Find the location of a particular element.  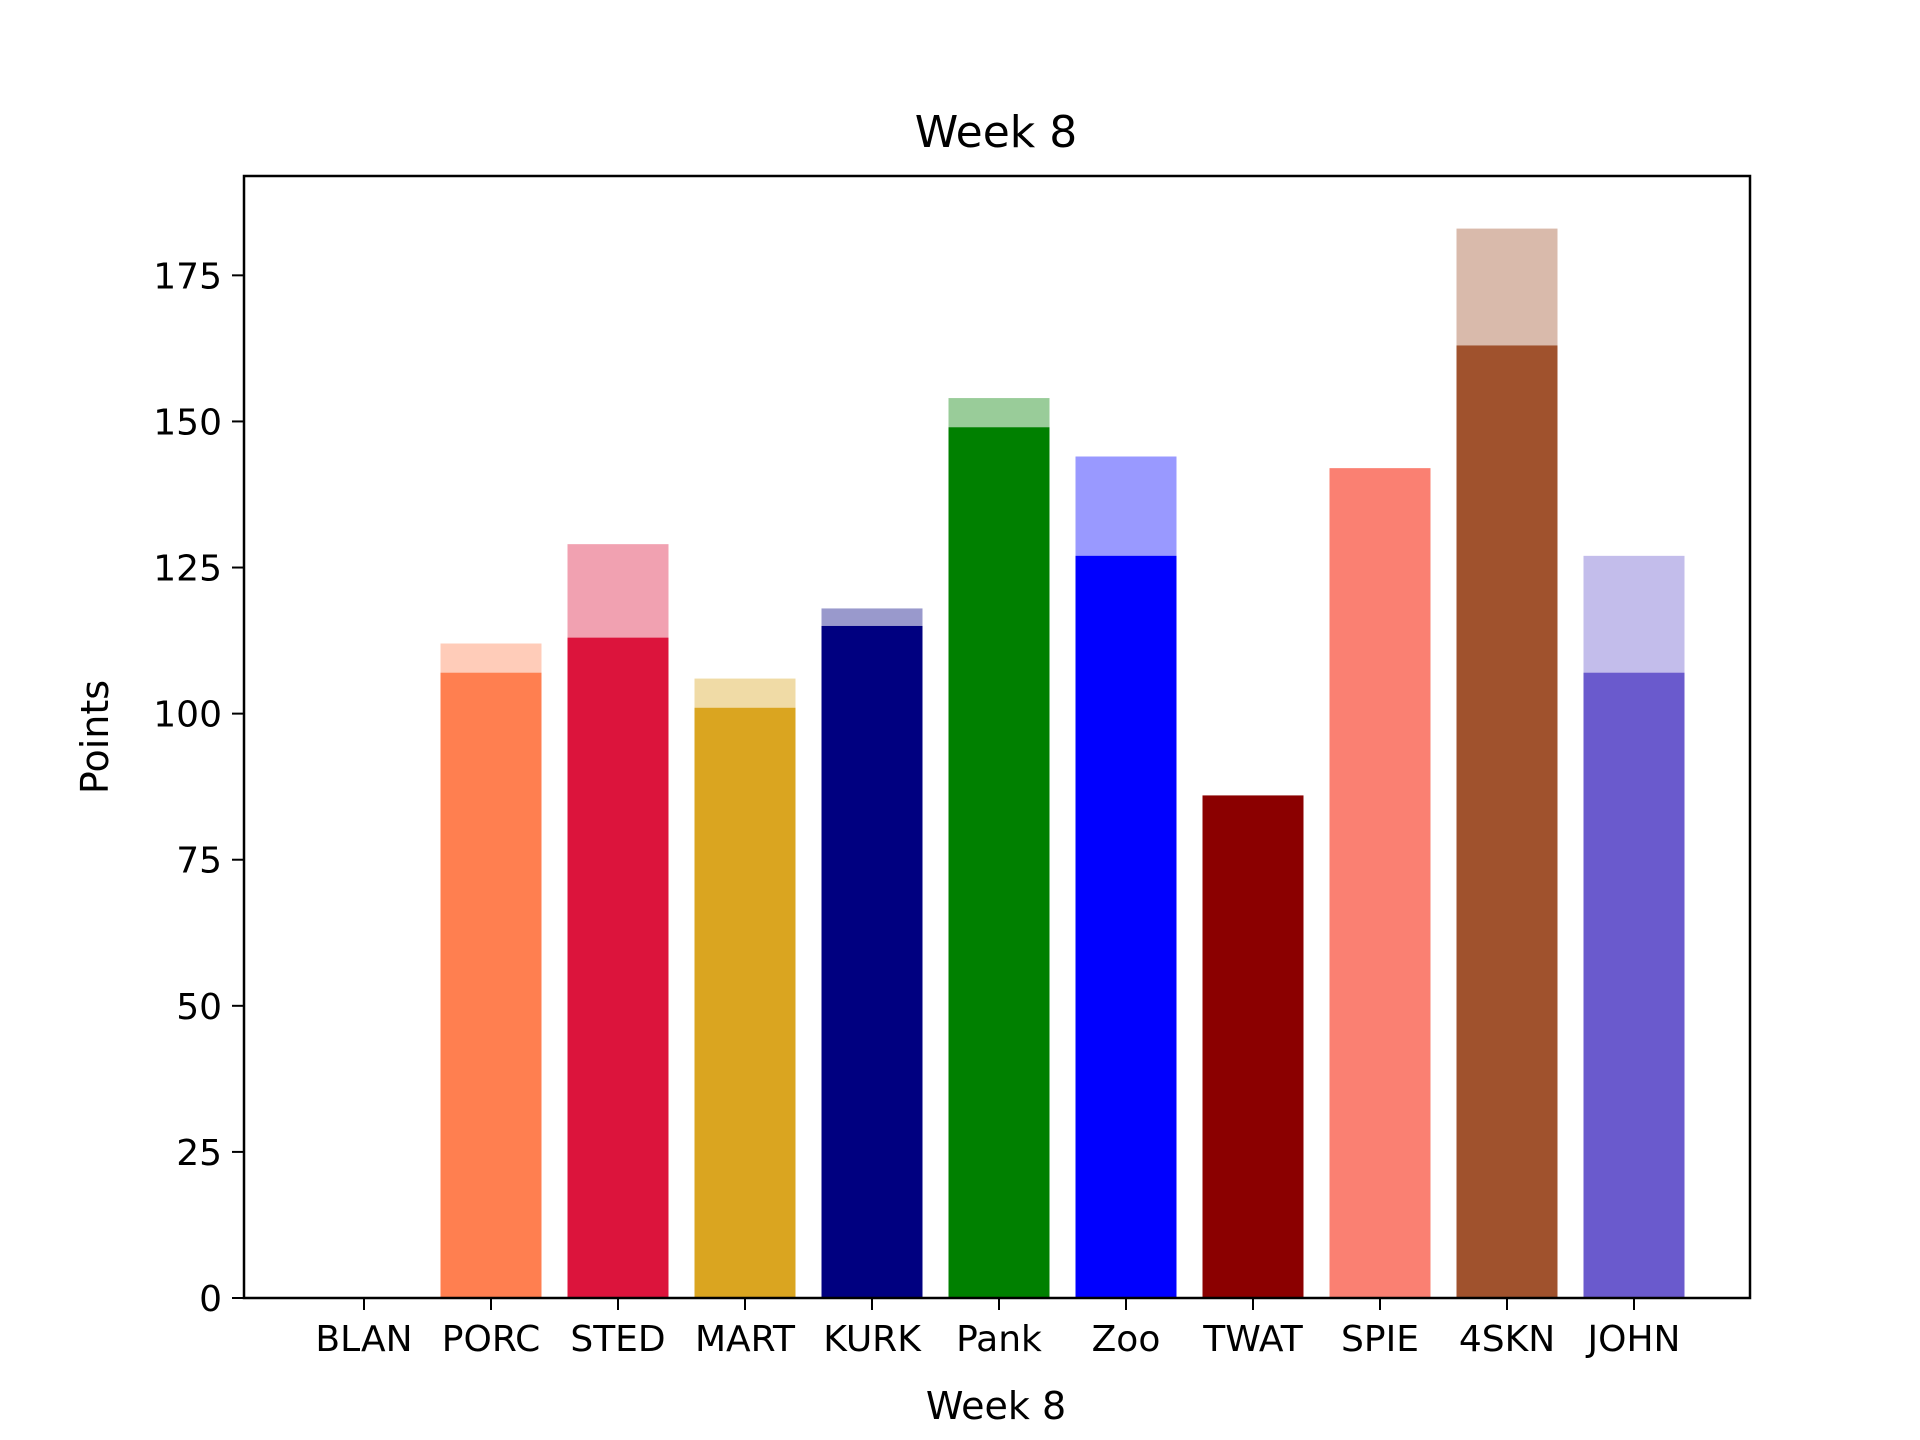

y-tick-label-0: 0 is located at coordinates (210, 1299).